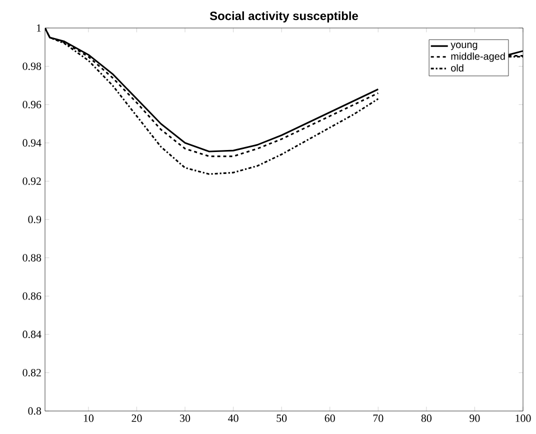  I want to click on y-tick-label: 0.84, so click(32, 334).